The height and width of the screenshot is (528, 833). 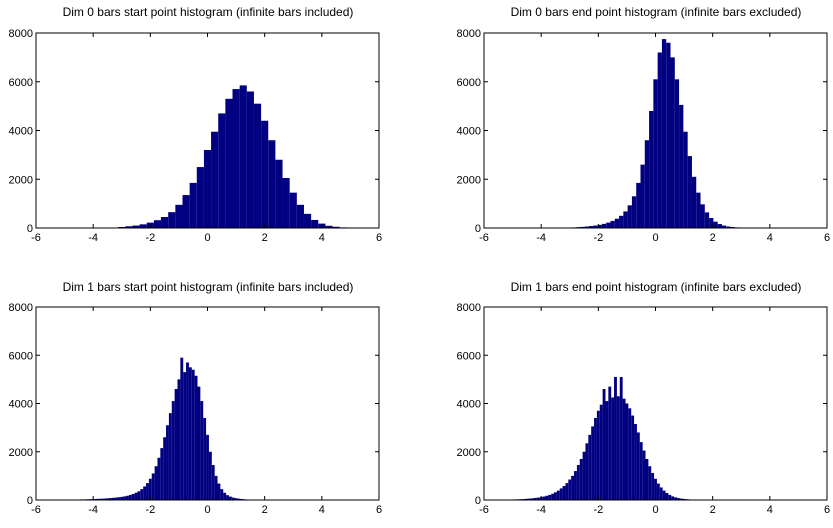 I want to click on y-tick-label: 6000, so click(x=469, y=356).